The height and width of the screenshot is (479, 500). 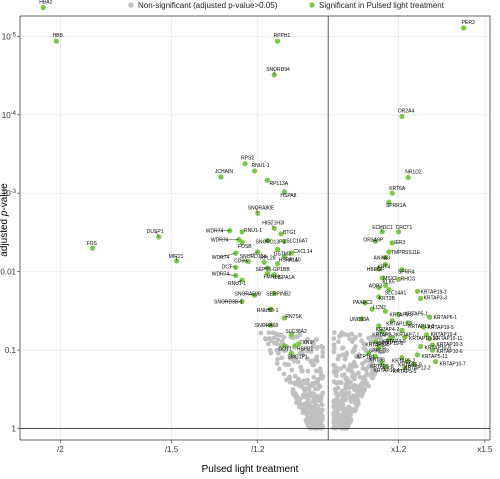 I want to click on gene-label: HSPA8, so click(x=288, y=196).